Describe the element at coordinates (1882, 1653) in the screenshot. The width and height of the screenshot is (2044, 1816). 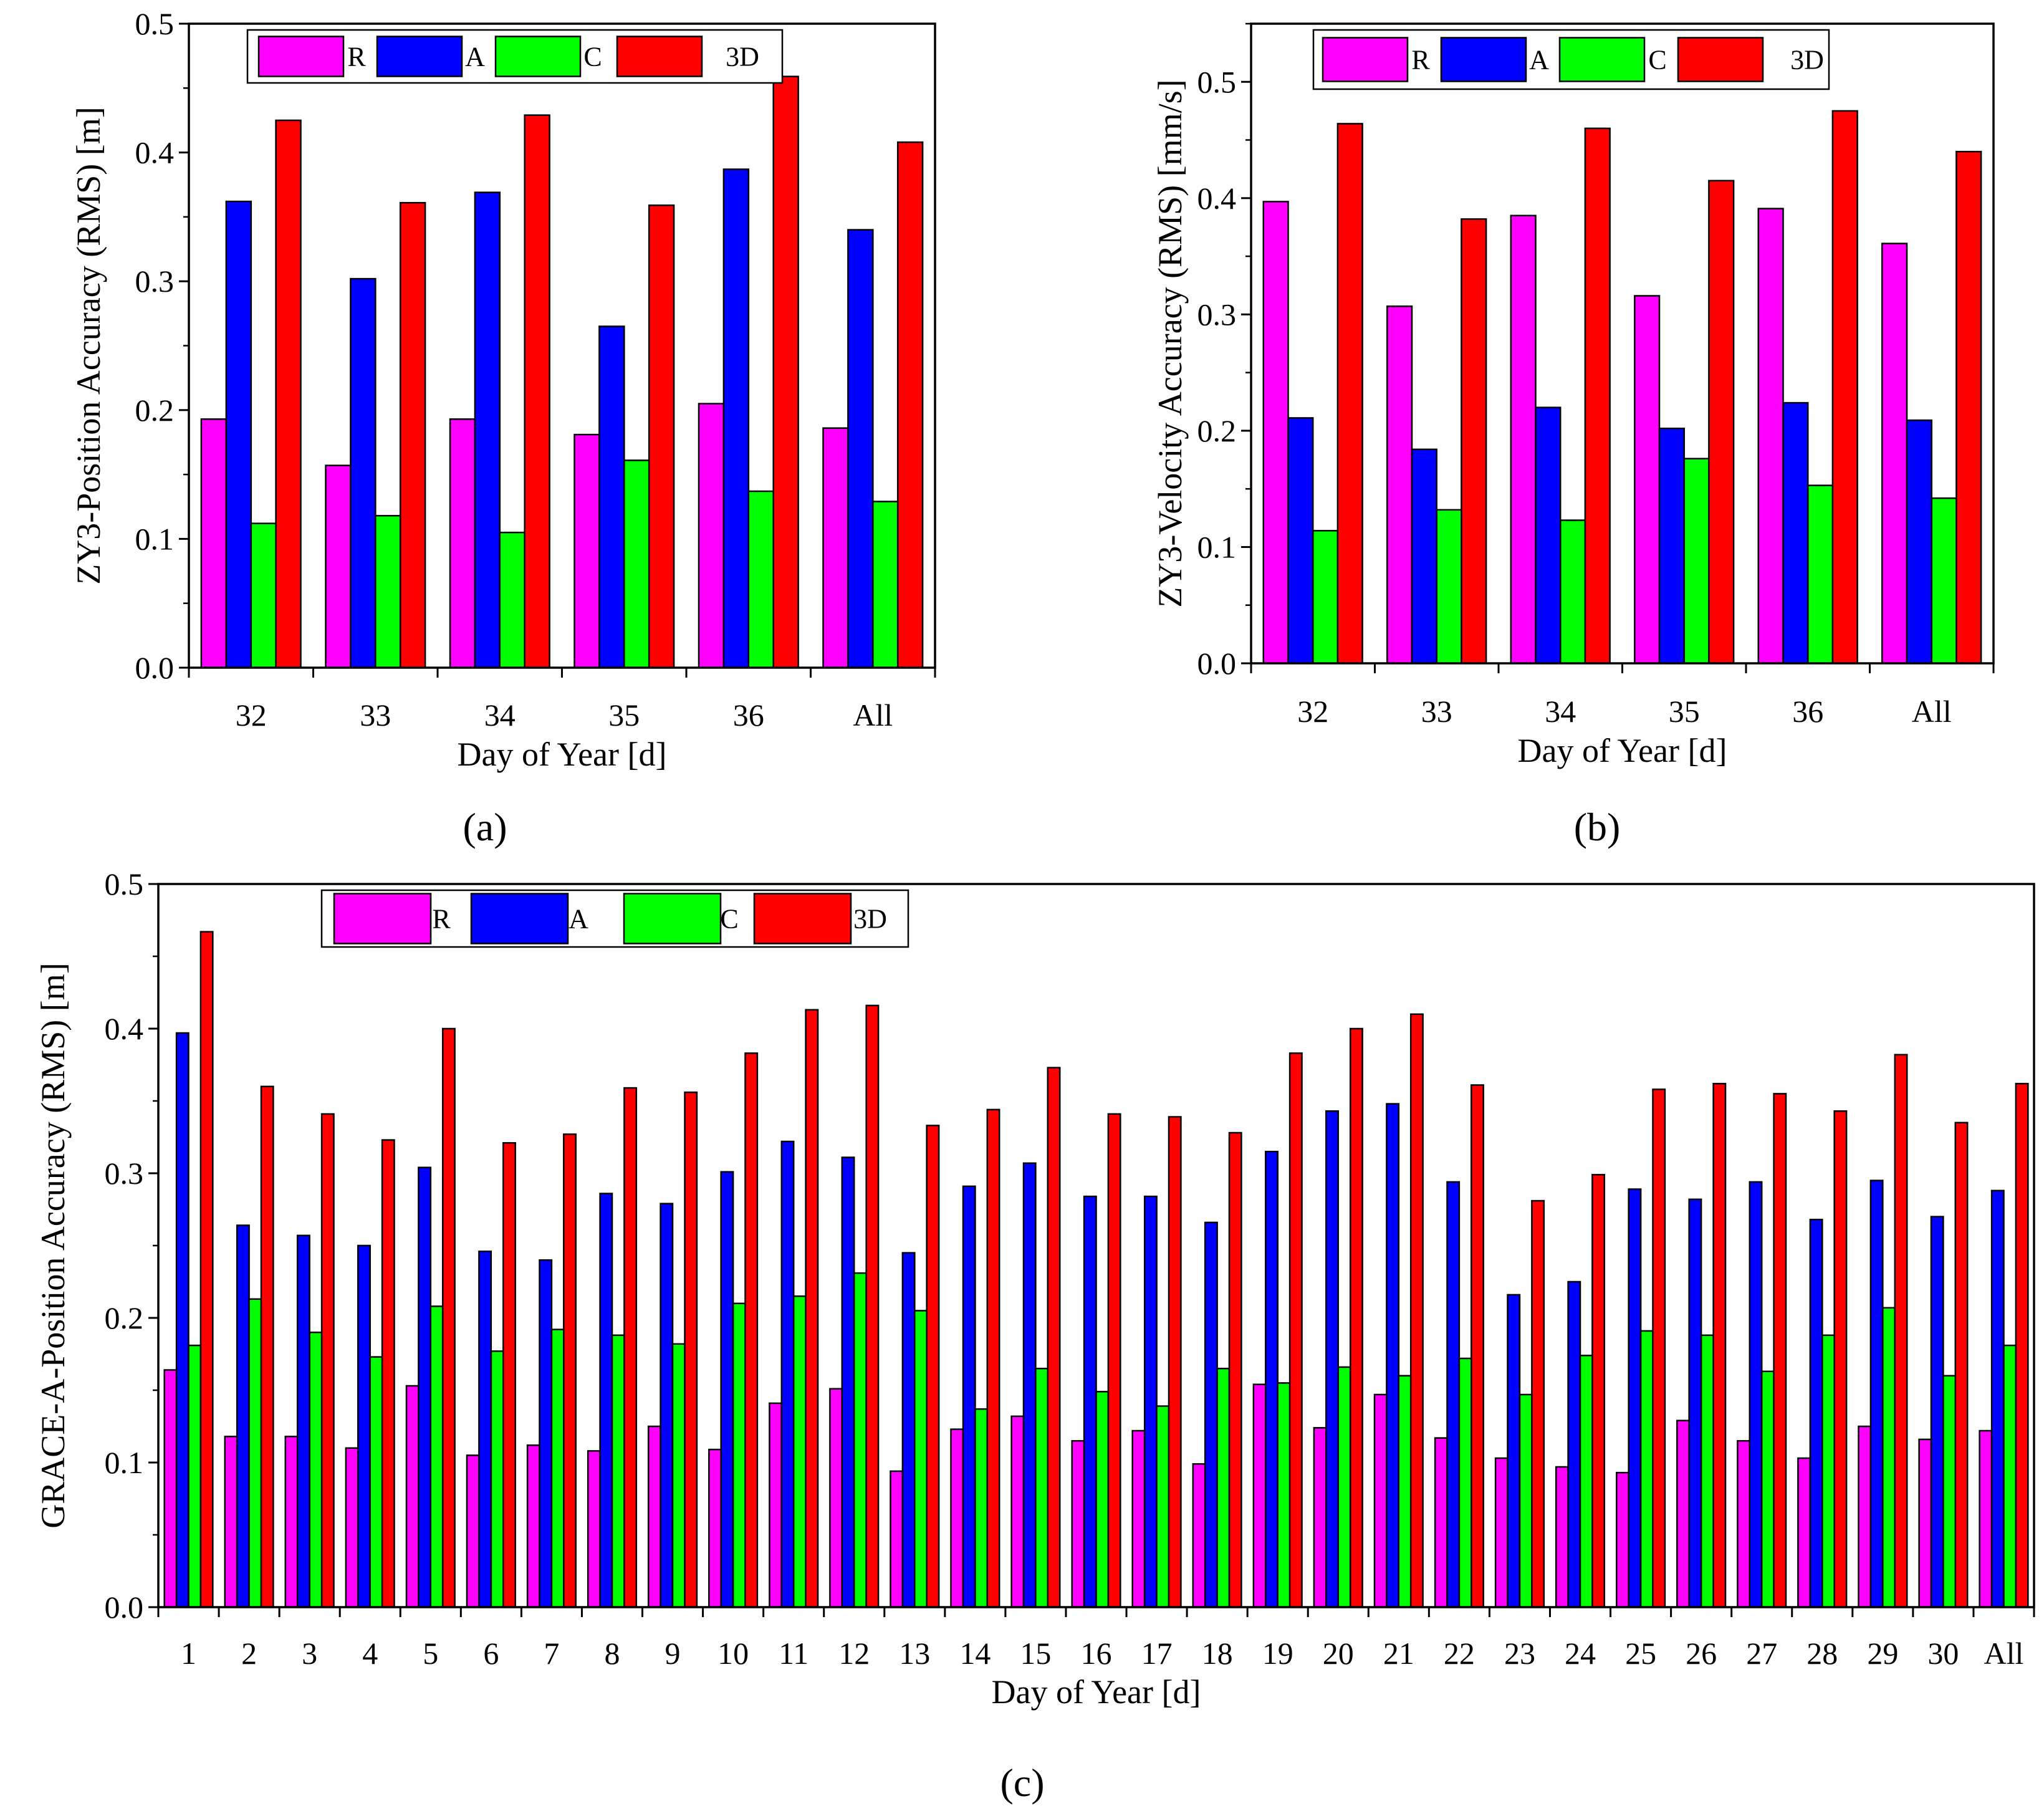
I see `x-tick-label: 29` at that location.